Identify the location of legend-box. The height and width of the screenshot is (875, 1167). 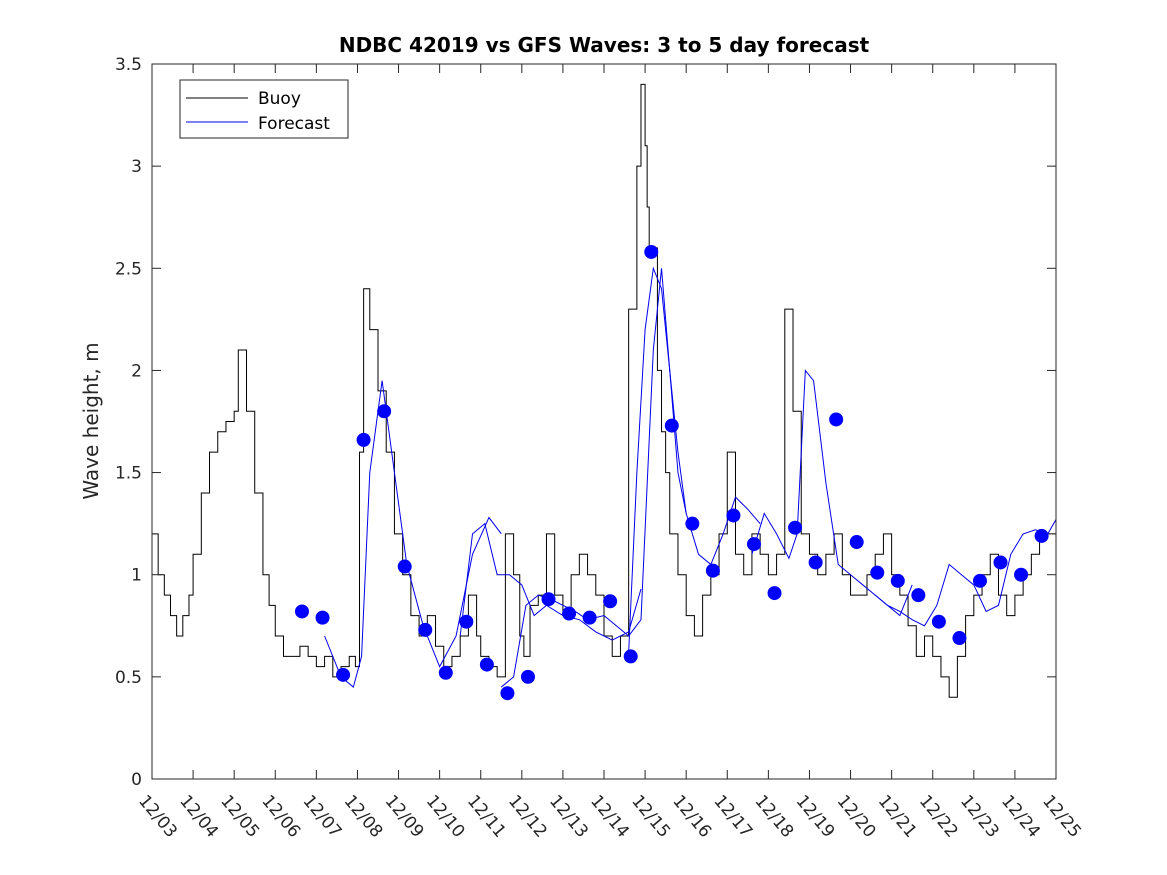
(264, 109).